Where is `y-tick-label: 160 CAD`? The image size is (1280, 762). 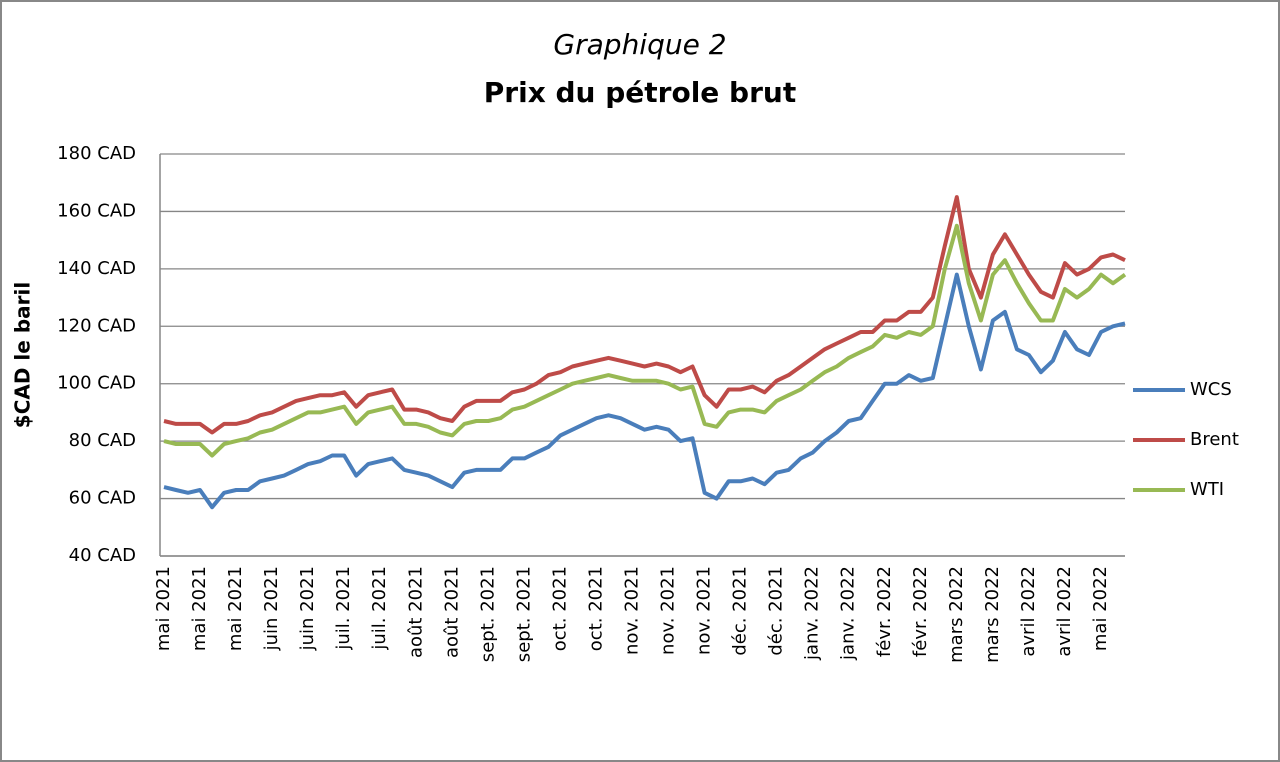 y-tick-label: 160 CAD is located at coordinates (96, 210).